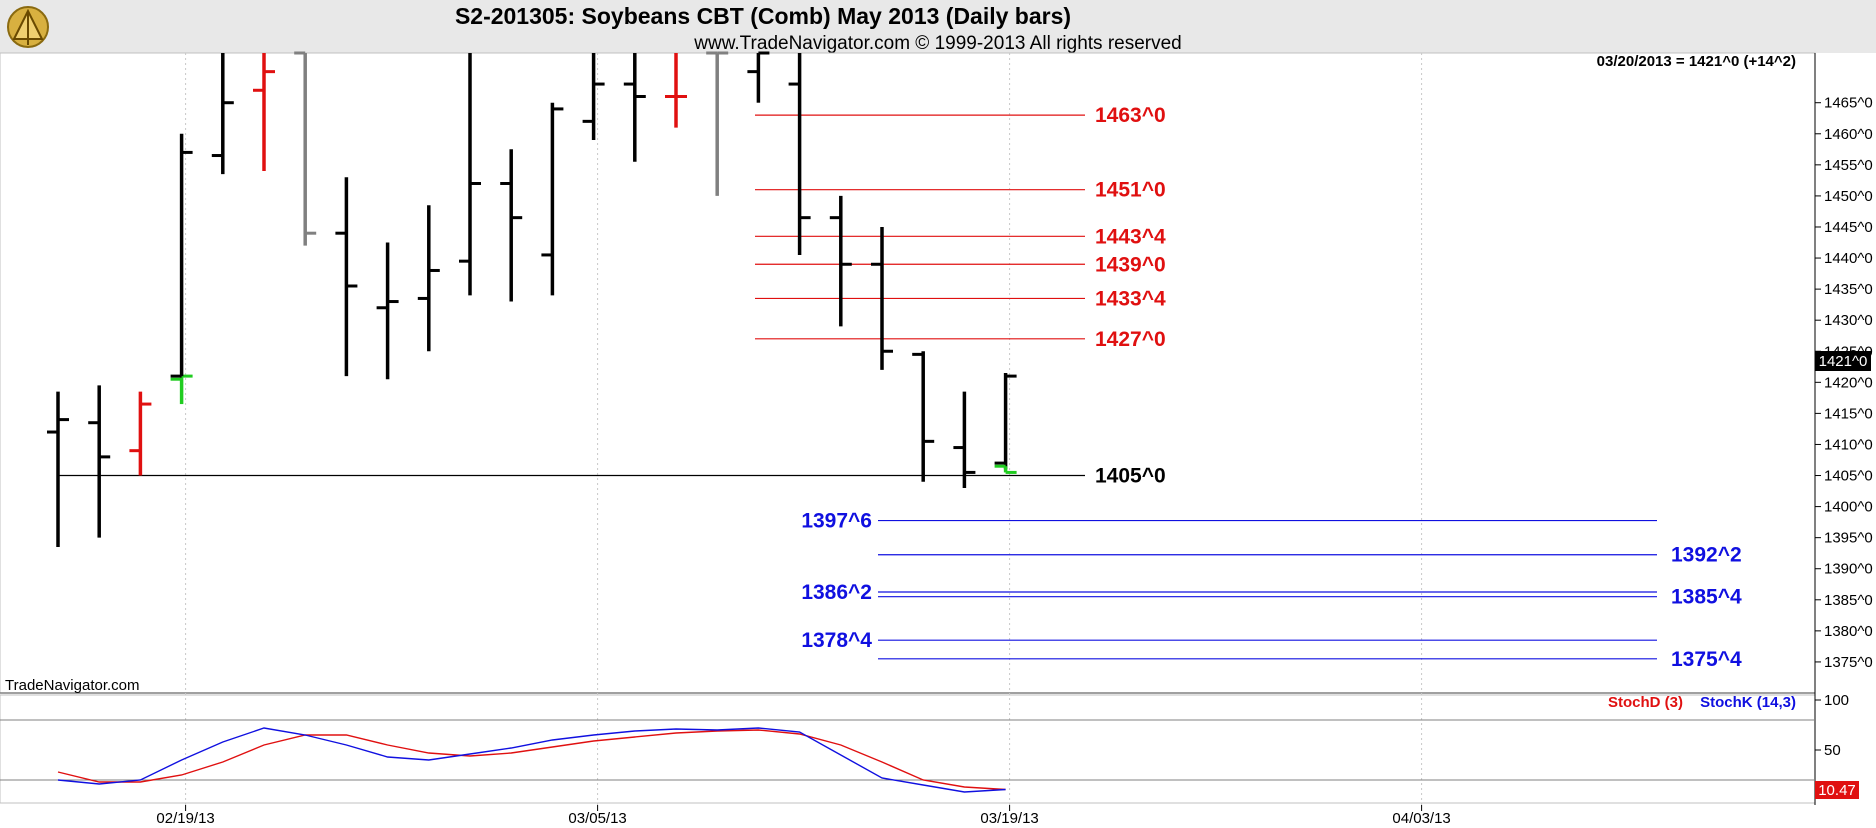  Describe the element at coordinates (1130, 190) in the screenshot. I see `level-label: 1451^0` at that location.